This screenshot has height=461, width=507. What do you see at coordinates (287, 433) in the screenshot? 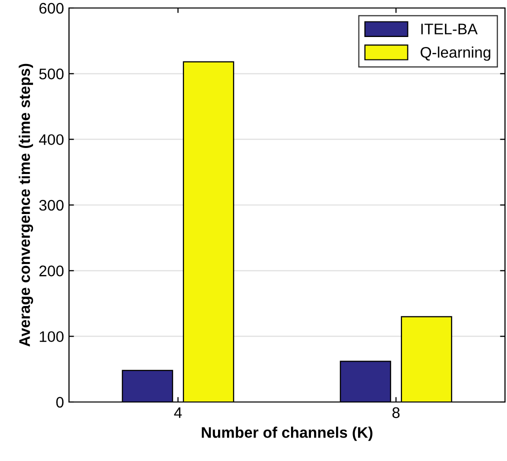
I see `x-axis-title: Number of channels (K)` at bounding box center [287, 433].